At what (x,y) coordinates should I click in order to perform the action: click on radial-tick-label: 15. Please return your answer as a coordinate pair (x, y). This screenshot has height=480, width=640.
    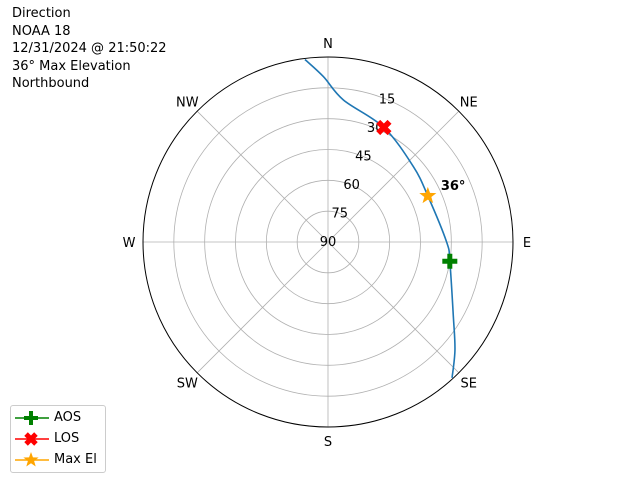
    Looking at the image, I should click on (387, 100).